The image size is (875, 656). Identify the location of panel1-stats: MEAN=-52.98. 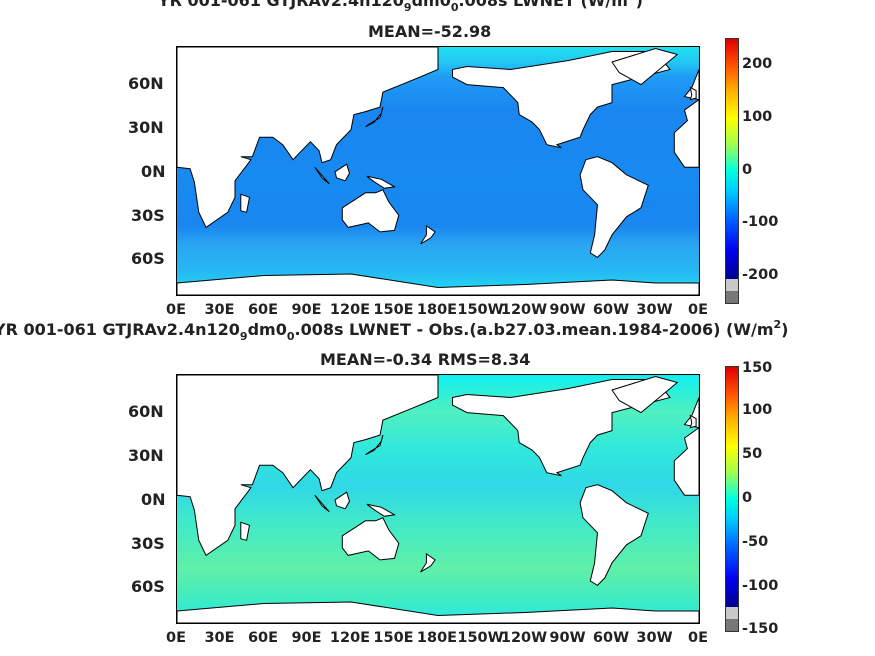
(430, 31).